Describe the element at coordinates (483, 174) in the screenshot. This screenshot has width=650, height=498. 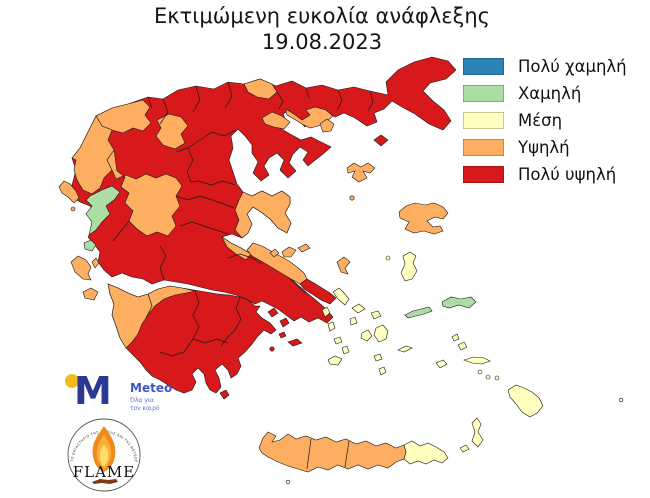
I see `legend-swatch-very-high` at that location.